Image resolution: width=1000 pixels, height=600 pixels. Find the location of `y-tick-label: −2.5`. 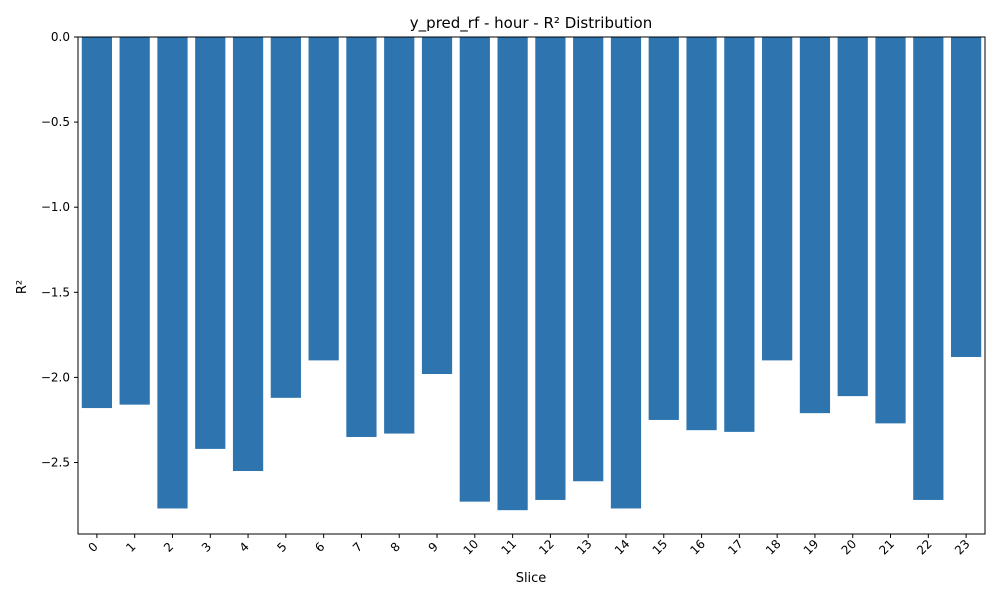

y-tick-label: −2.5 is located at coordinates (55, 463).